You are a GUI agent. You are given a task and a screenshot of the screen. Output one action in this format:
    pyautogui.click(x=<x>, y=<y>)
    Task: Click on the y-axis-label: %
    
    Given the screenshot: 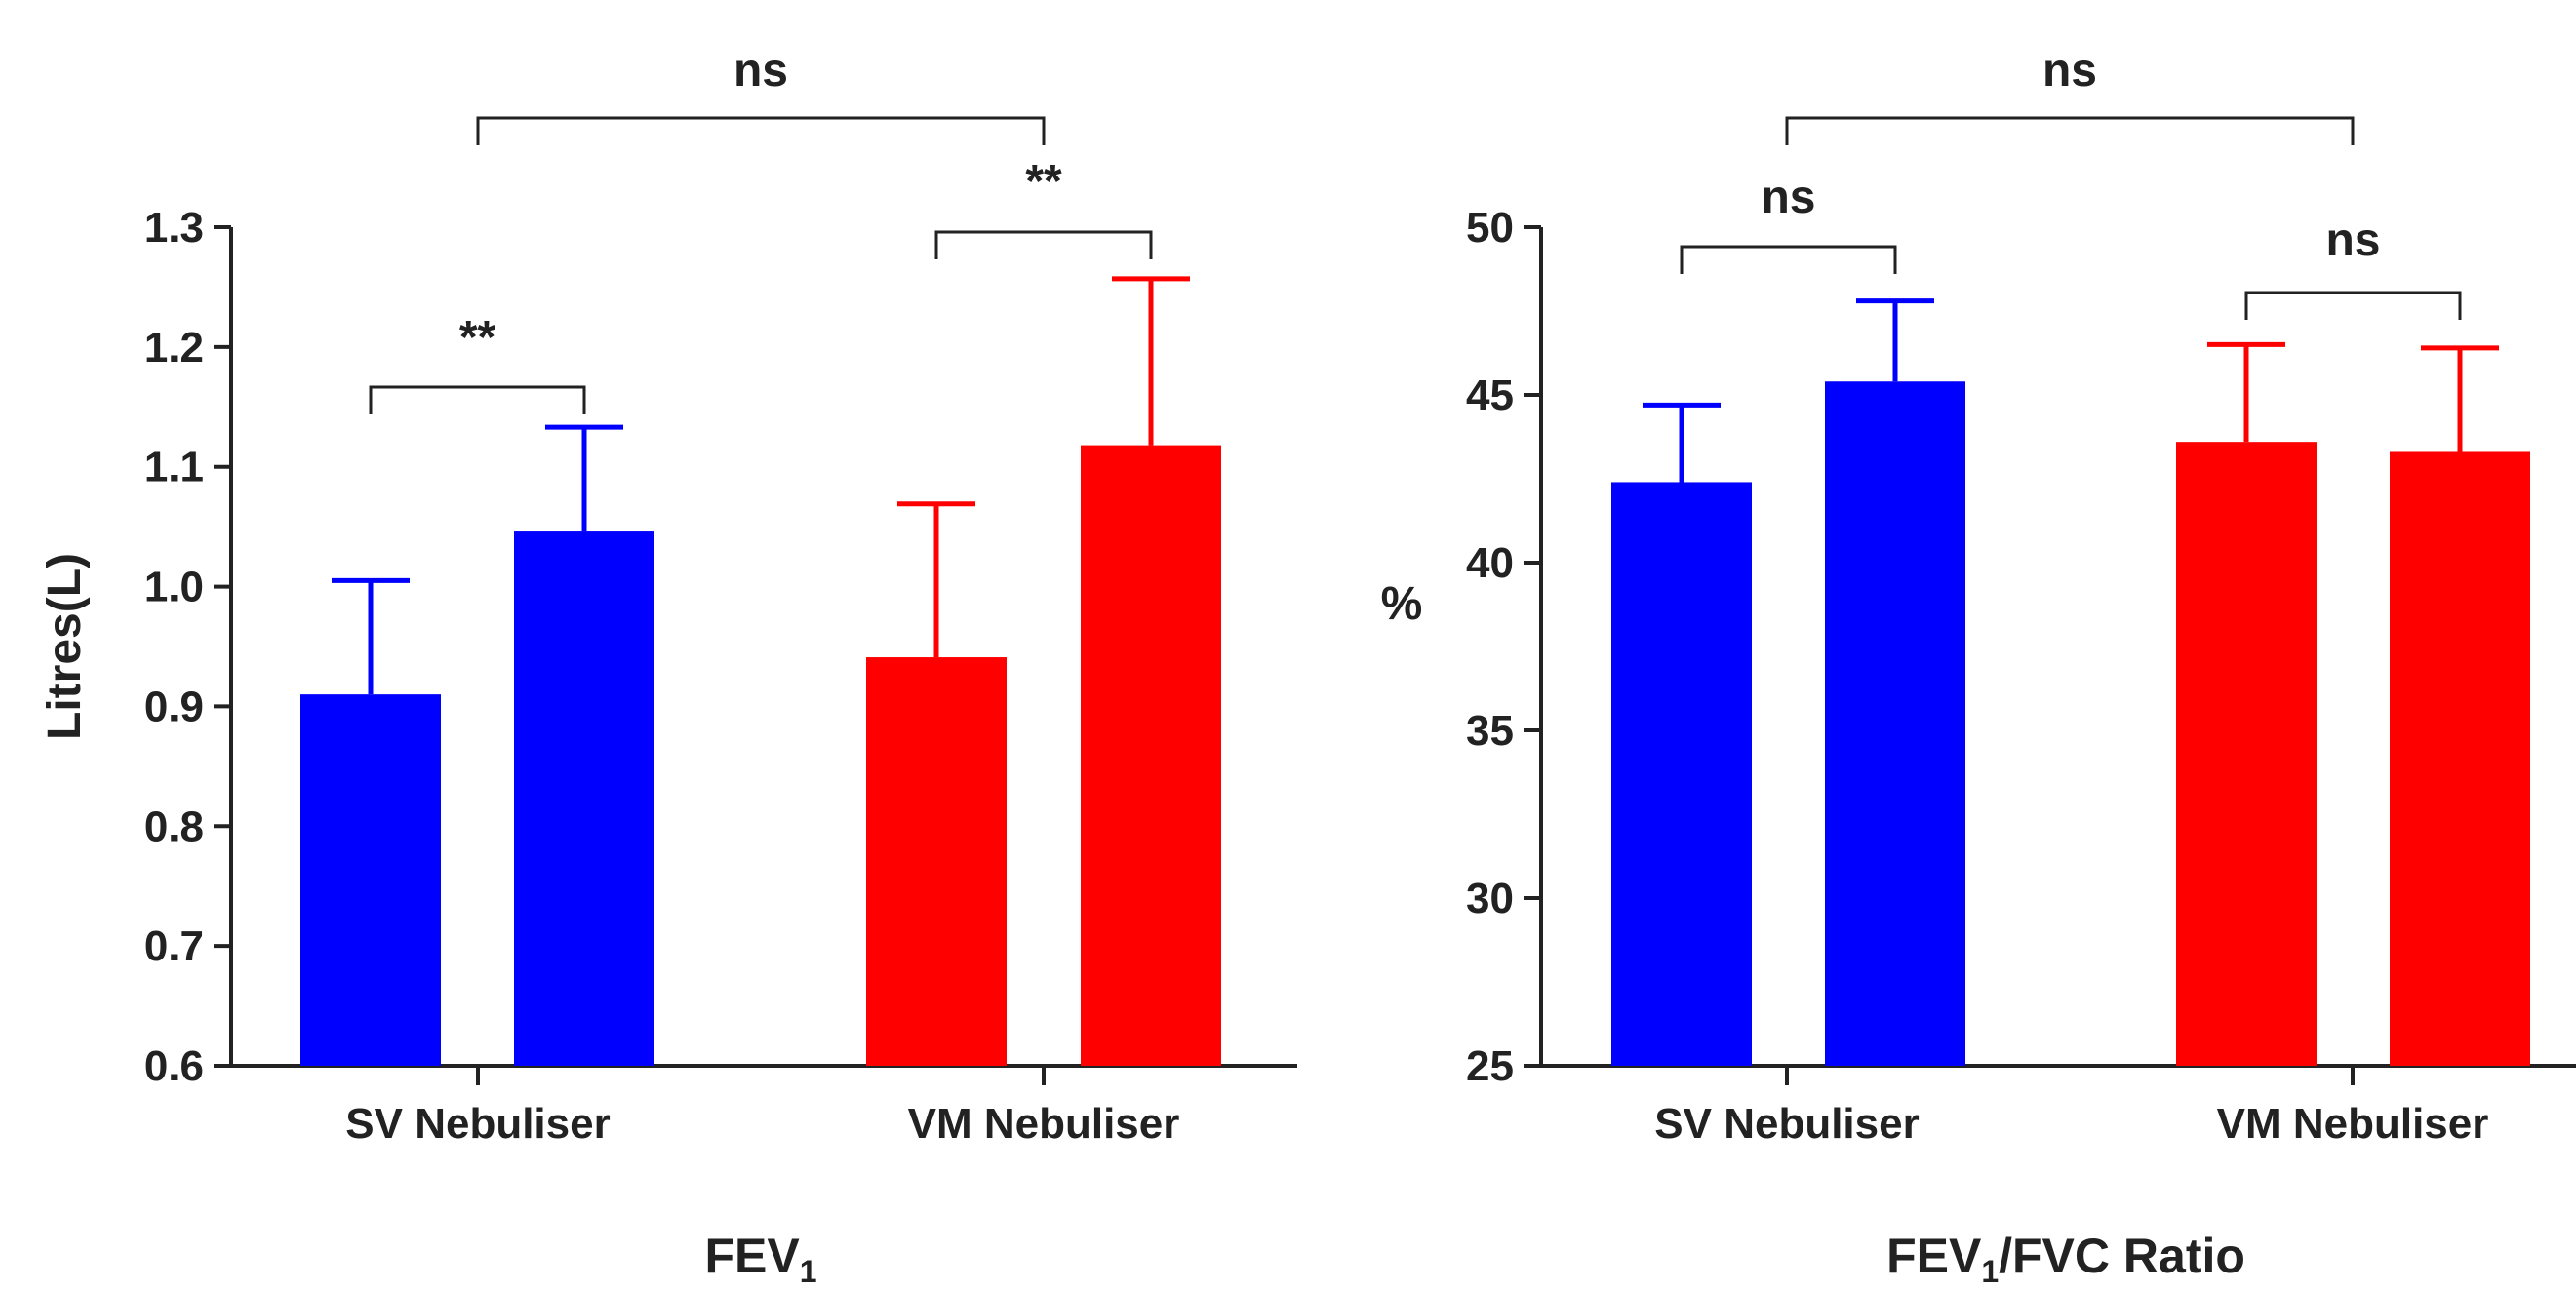 What is the action you would take?
    pyautogui.click(x=1402, y=604)
    